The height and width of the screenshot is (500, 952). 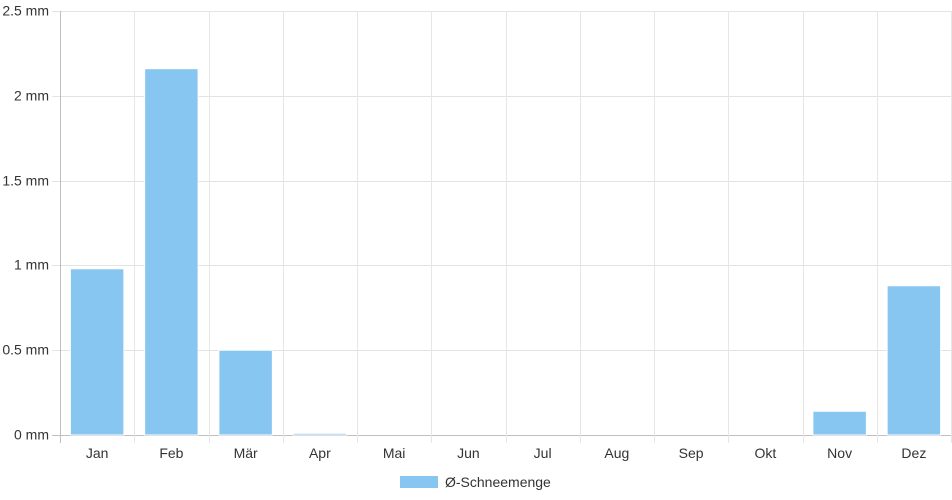 I want to click on x-tick-label: Feb, so click(x=171, y=453).